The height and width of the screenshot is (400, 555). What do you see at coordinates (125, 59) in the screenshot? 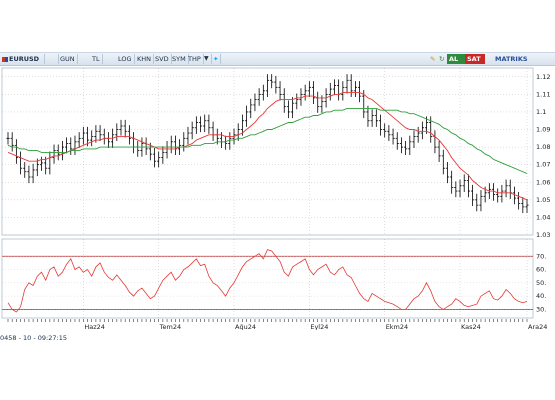
I see `toolbar-button-log: LOG` at bounding box center [125, 59].